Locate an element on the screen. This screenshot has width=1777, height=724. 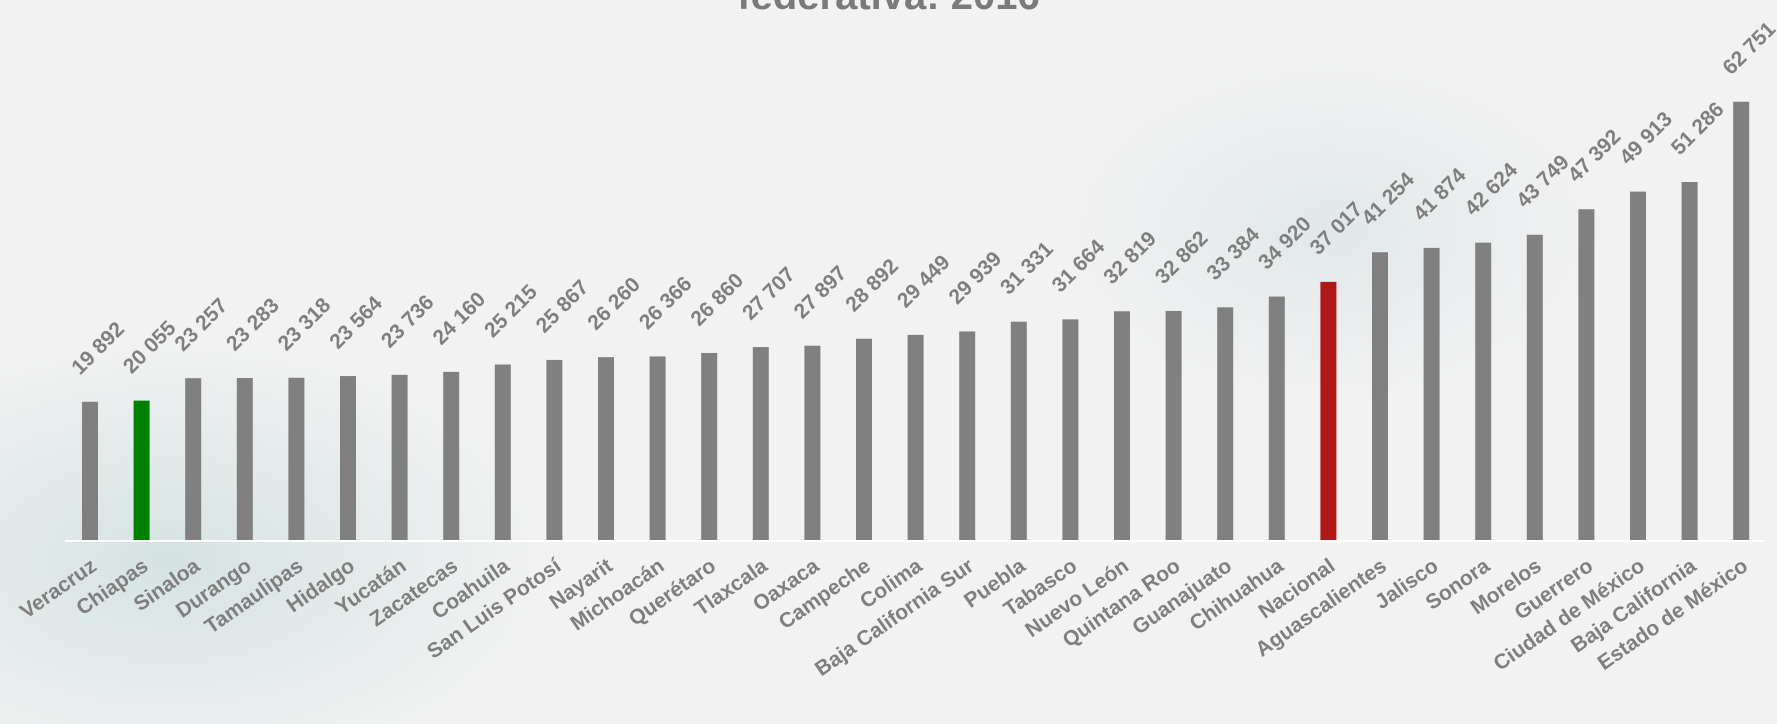
bar-nayarit is located at coordinates (606, 449).